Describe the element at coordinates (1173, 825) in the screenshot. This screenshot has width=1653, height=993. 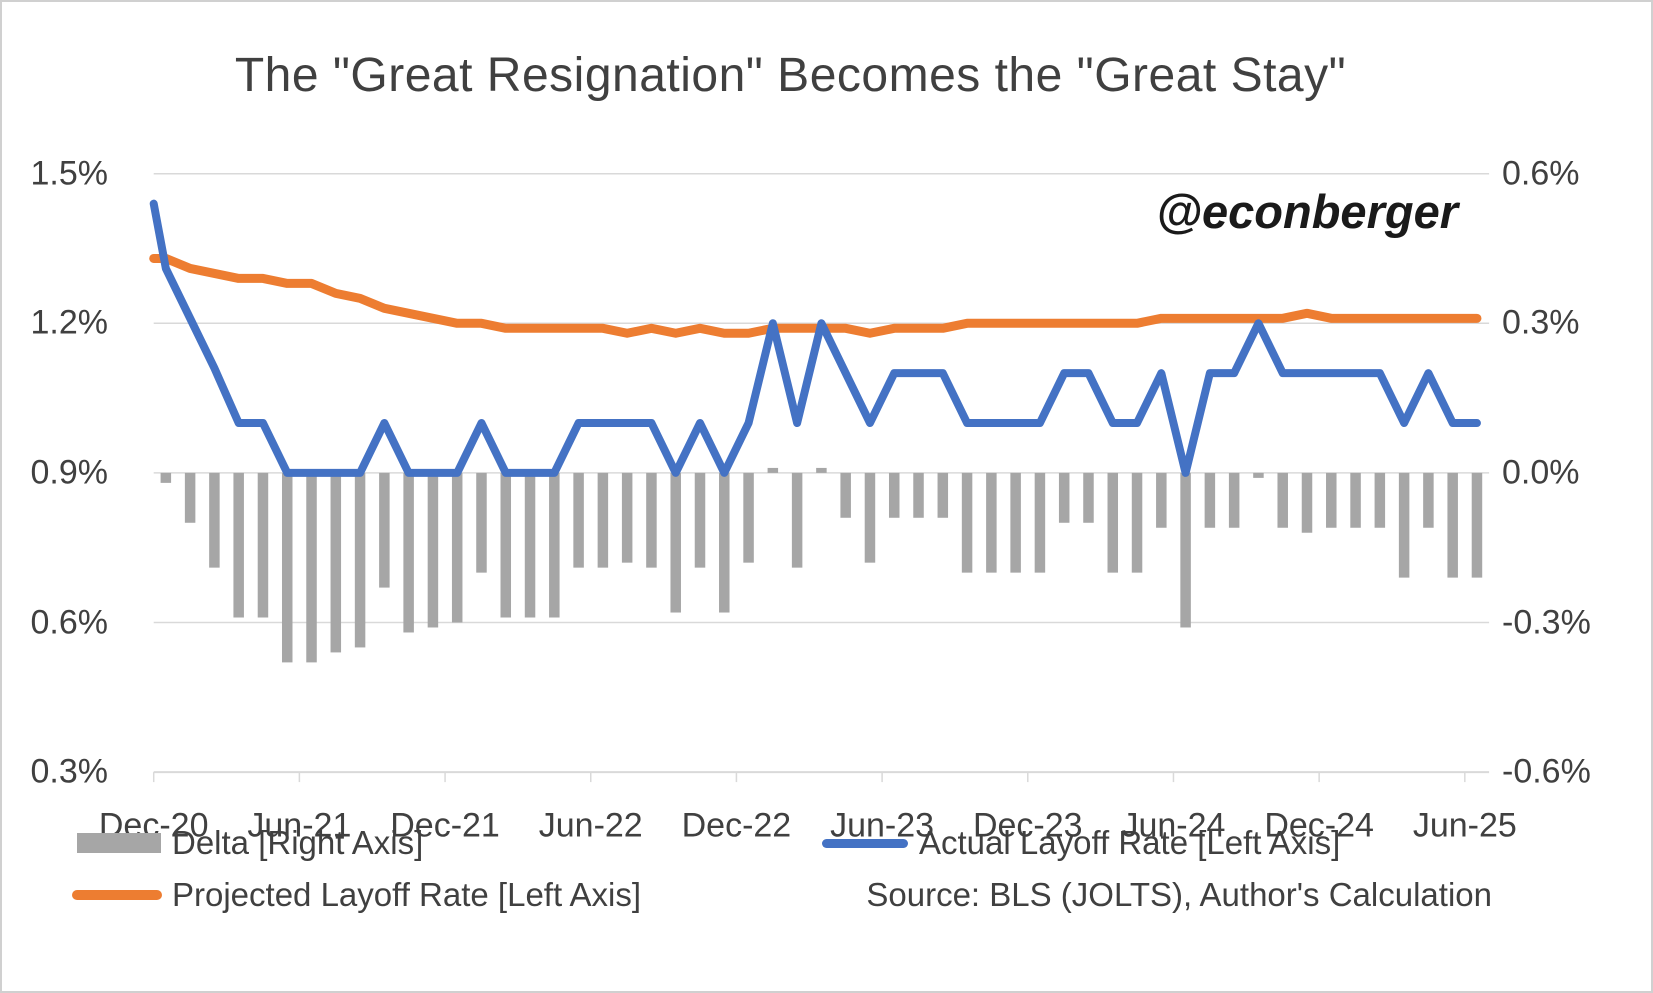
I see `x-axis-tick-label: Jun-24` at that location.